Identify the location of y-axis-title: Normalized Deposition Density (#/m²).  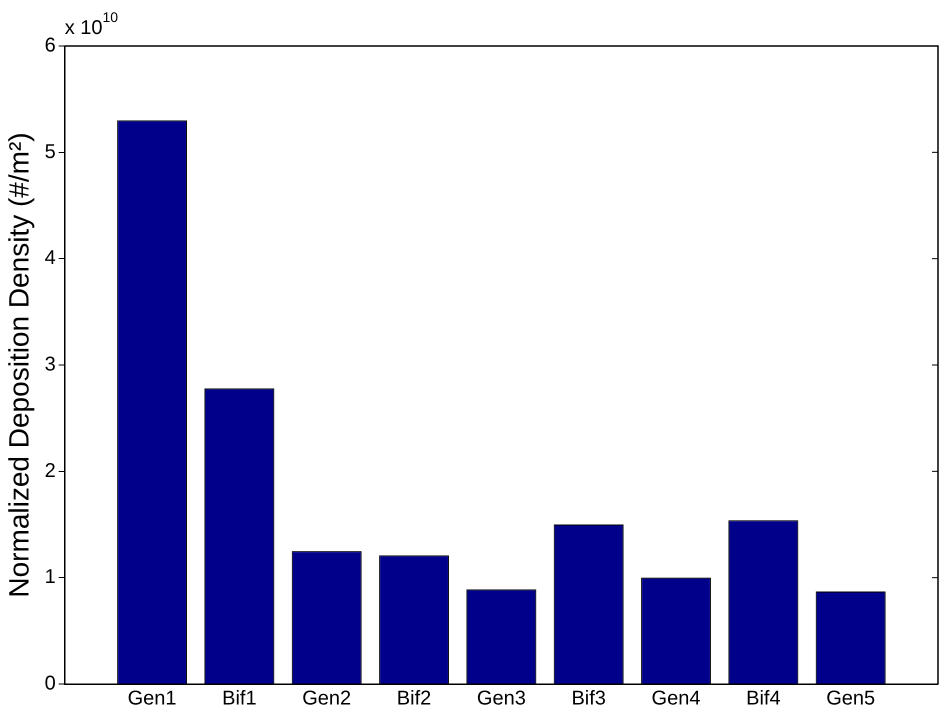
(19, 365).